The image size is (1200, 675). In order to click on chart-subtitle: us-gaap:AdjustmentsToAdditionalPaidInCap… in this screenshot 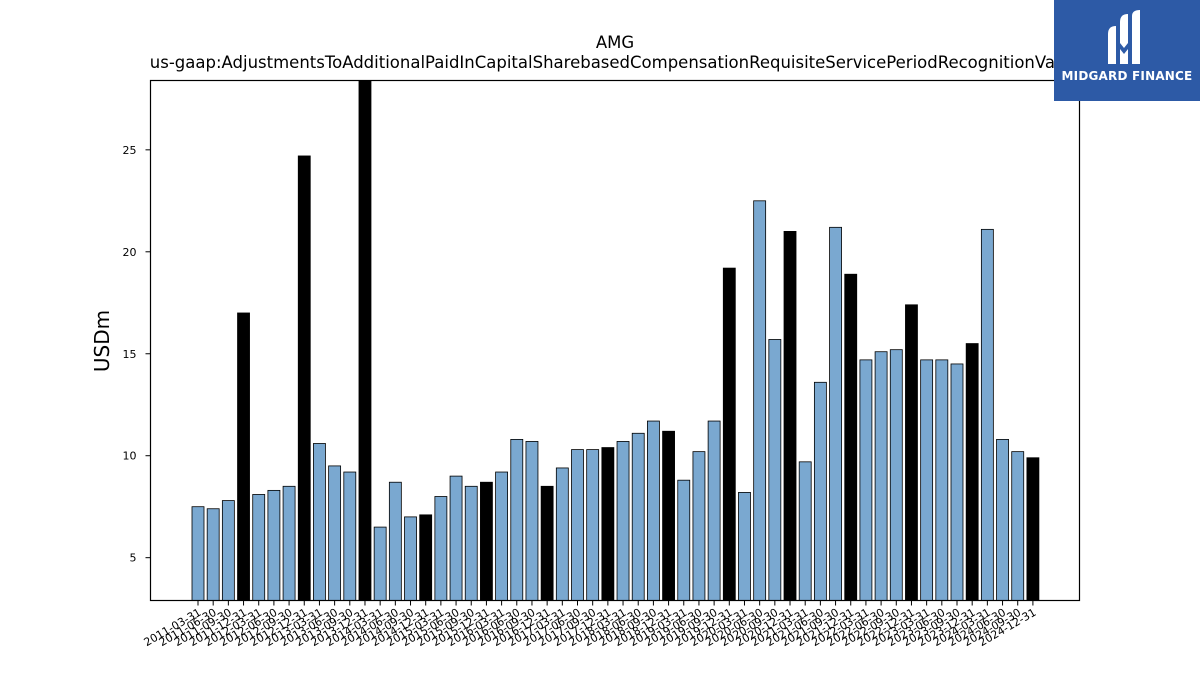, I will do `click(615, 62)`.